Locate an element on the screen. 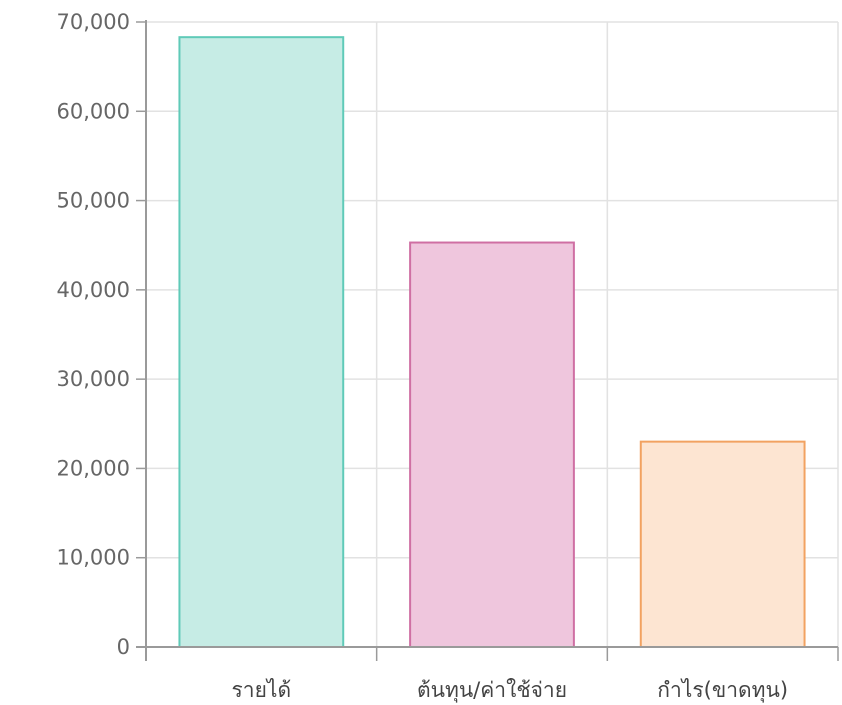  x-category-label: กำไร(ขาดทุน) is located at coordinates (722, 690).